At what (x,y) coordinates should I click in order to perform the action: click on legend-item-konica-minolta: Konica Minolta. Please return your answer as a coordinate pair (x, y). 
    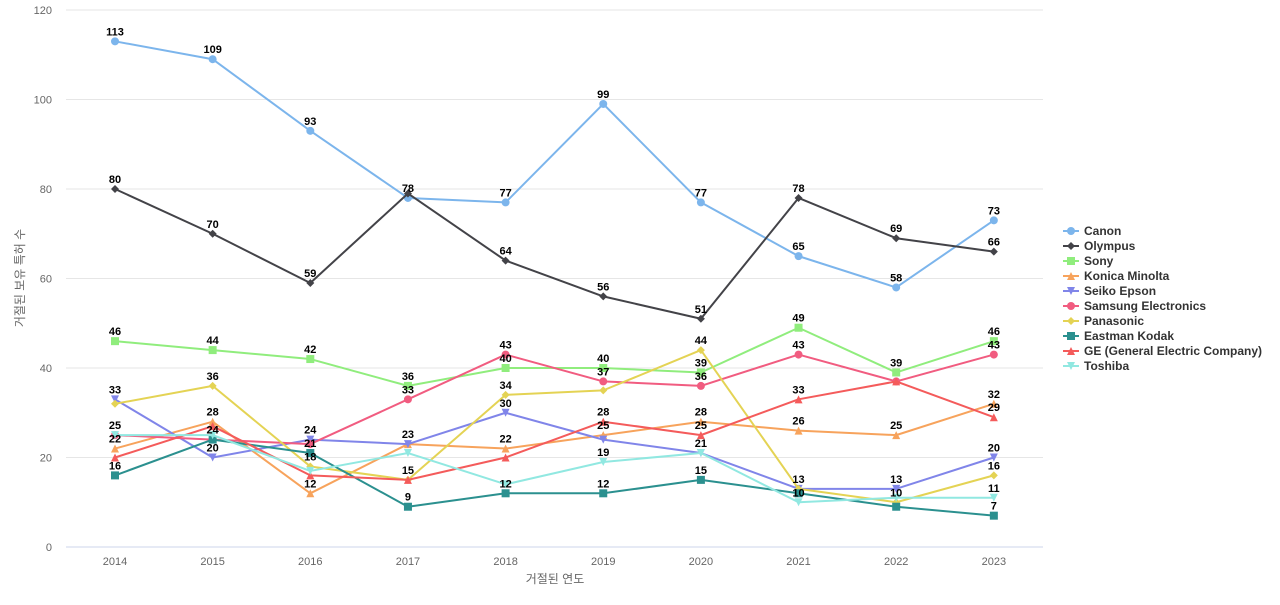
    Looking at the image, I should click on (1116, 276).